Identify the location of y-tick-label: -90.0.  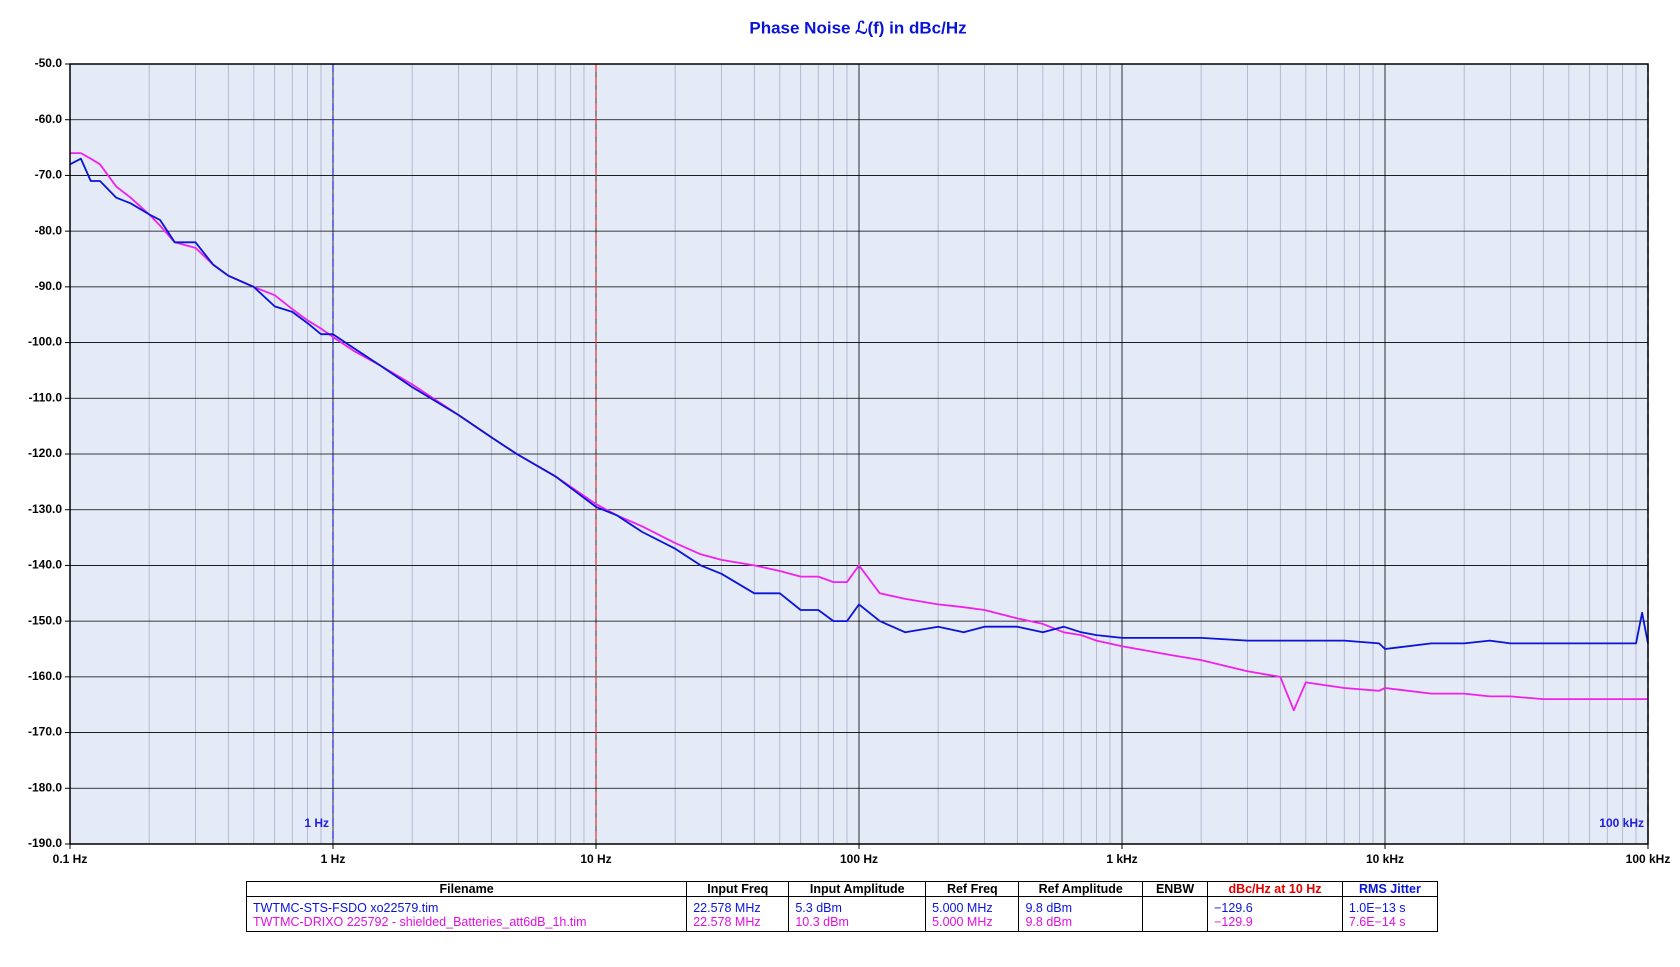
(49, 286).